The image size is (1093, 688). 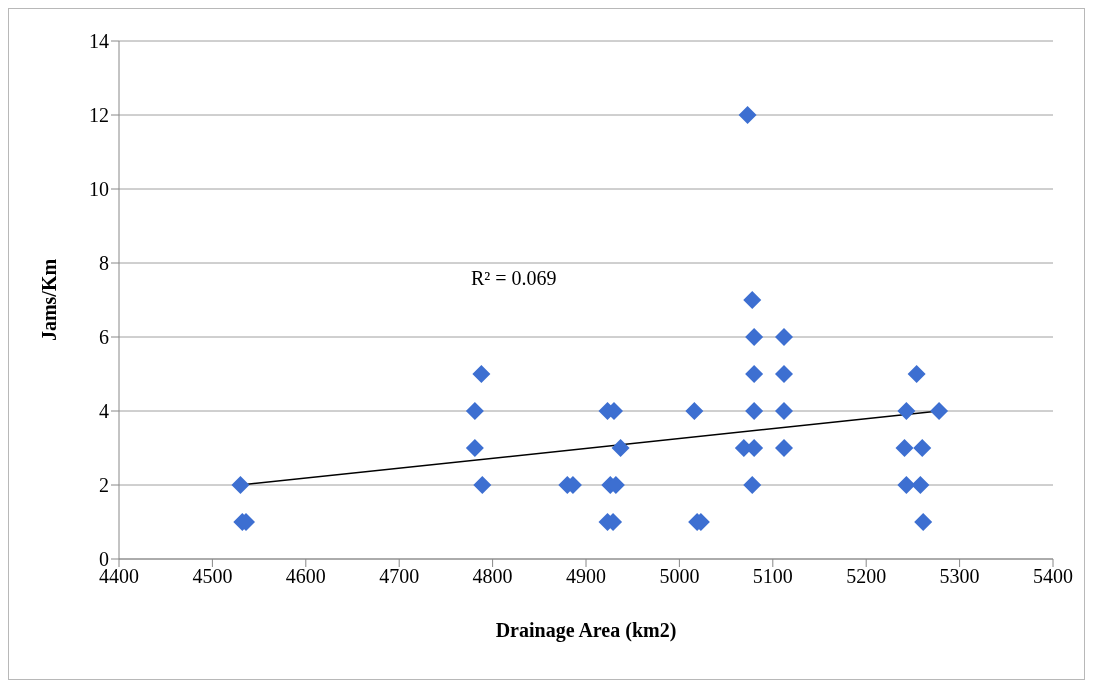 What do you see at coordinates (586, 630) in the screenshot?
I see `x-axis-title: Drainage Area (km2)` at bounding box center [586, 630].